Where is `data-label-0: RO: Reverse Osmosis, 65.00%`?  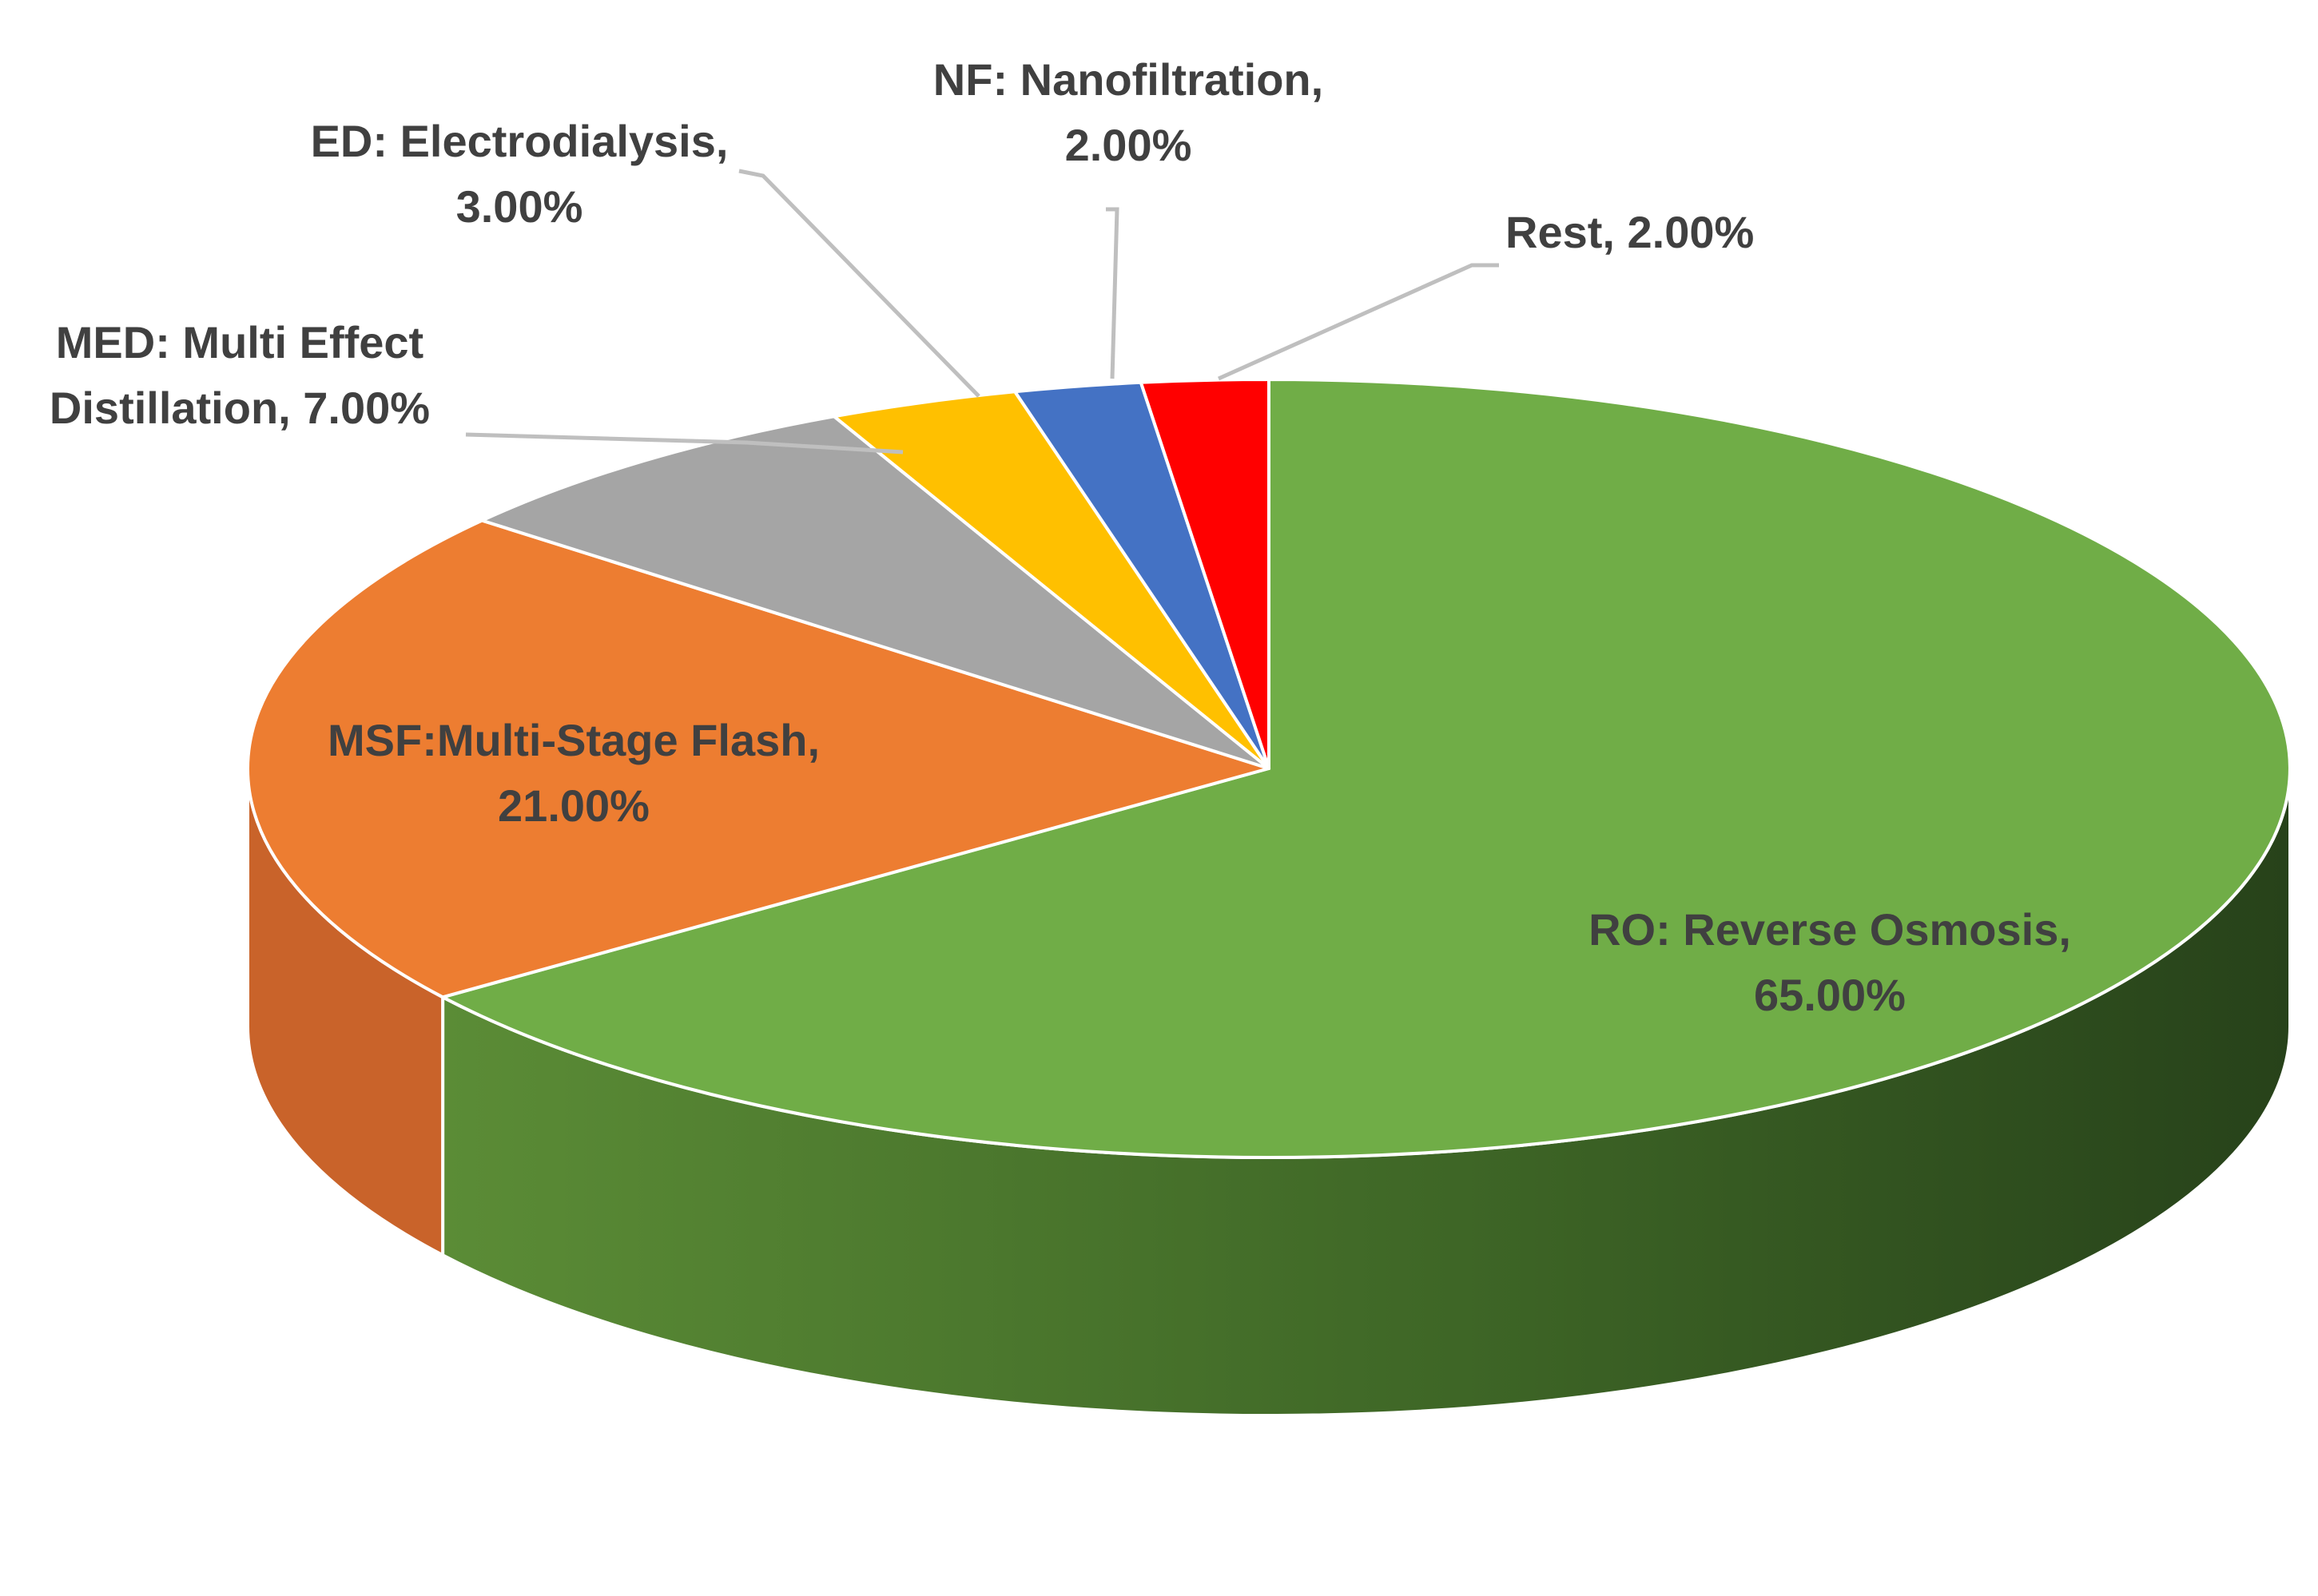
data-label-0: RO: Reverse Osmosis, 65.00% is located at coordinates (1829, 962).